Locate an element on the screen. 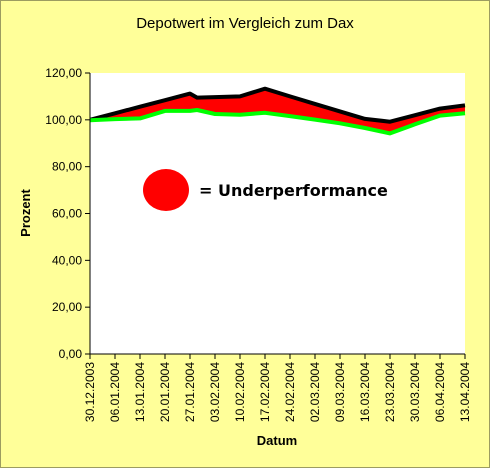 The width and height of the screenshot is (490, 468). y-tick-labels: 0,00 20,00 40,00 60,00 80,00 100,00 120,00 is located at coordinates (67, 213).